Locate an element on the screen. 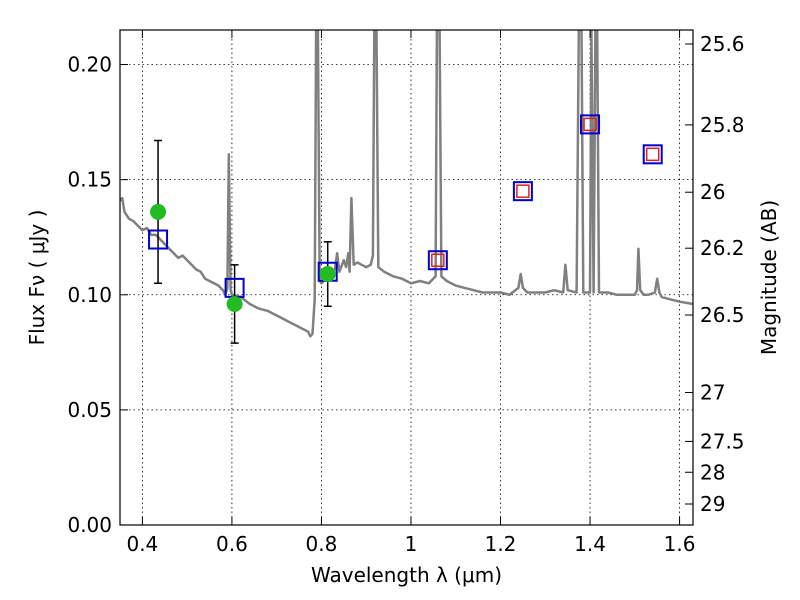  y-tick-label: 0.00 is located at coordinates (89, 525).